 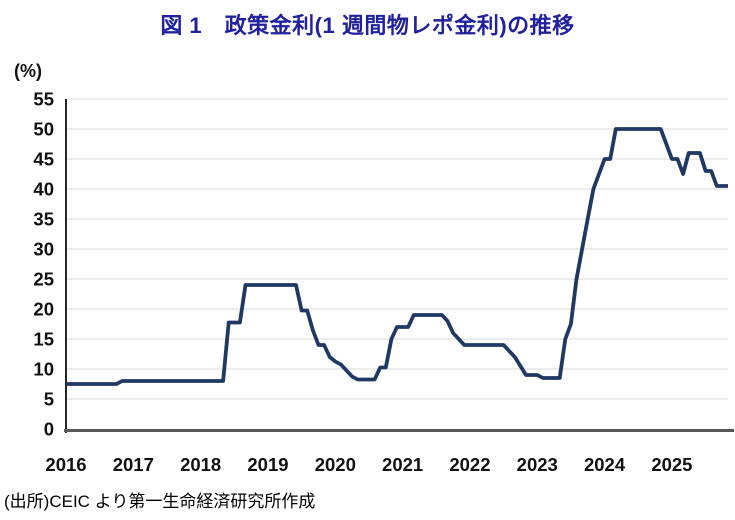 What do you see at coordinates (402, 464) in the screenshot?
I see `x-tick-label: 2021` at bounding box center [402, 464].